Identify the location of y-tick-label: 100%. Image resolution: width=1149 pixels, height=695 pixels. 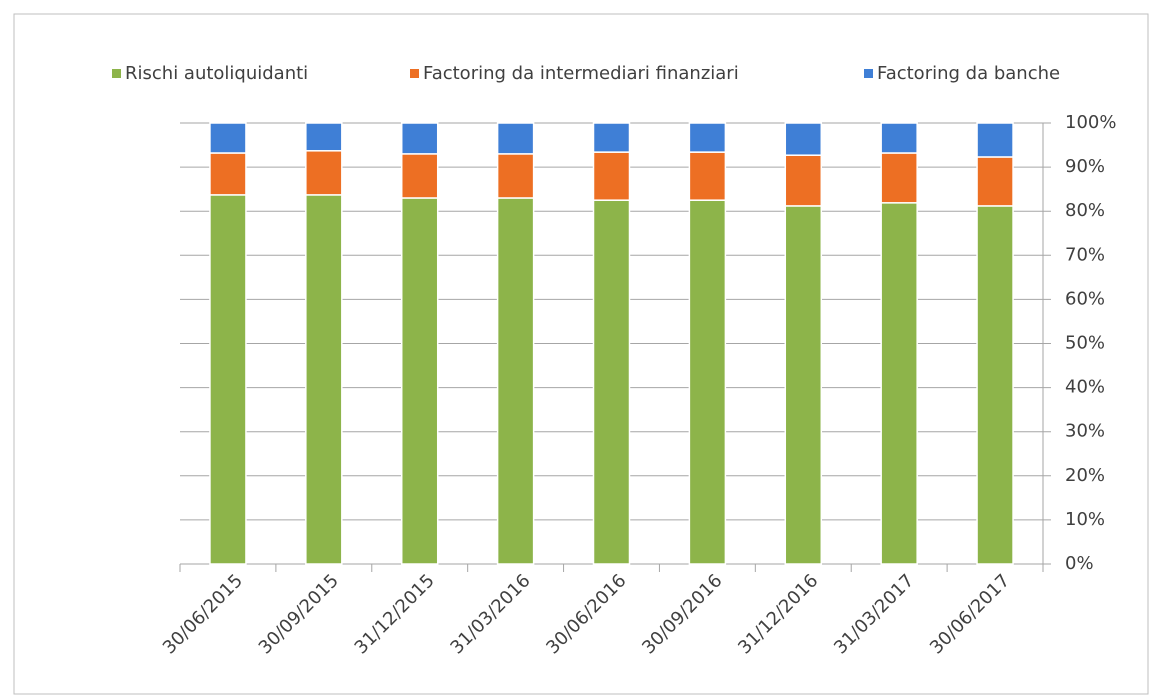
(1090, 122).